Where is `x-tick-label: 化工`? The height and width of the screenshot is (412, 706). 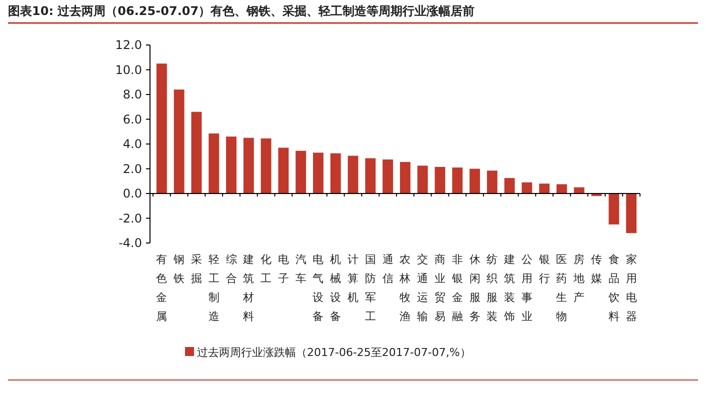 x-tick-label: 化工 is located at coordinates (266, 269).